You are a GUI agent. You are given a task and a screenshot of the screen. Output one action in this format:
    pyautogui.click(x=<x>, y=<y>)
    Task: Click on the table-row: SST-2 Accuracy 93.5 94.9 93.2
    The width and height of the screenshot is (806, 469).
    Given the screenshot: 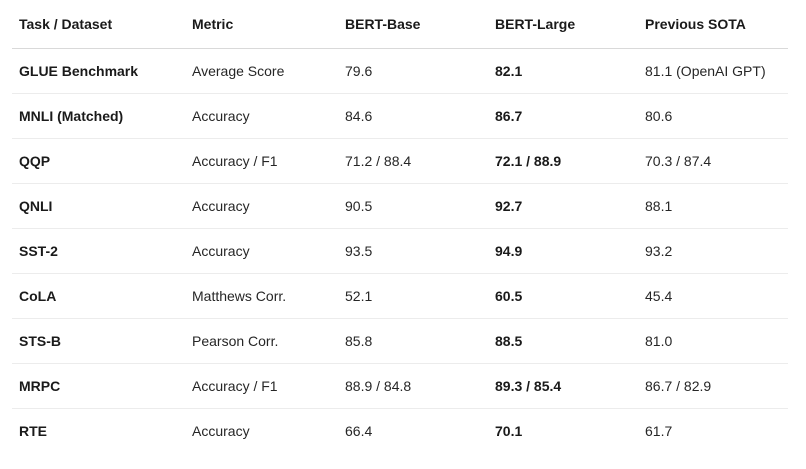 What is the action you would take?
    pyautogui.click(x=400, y=251)
    